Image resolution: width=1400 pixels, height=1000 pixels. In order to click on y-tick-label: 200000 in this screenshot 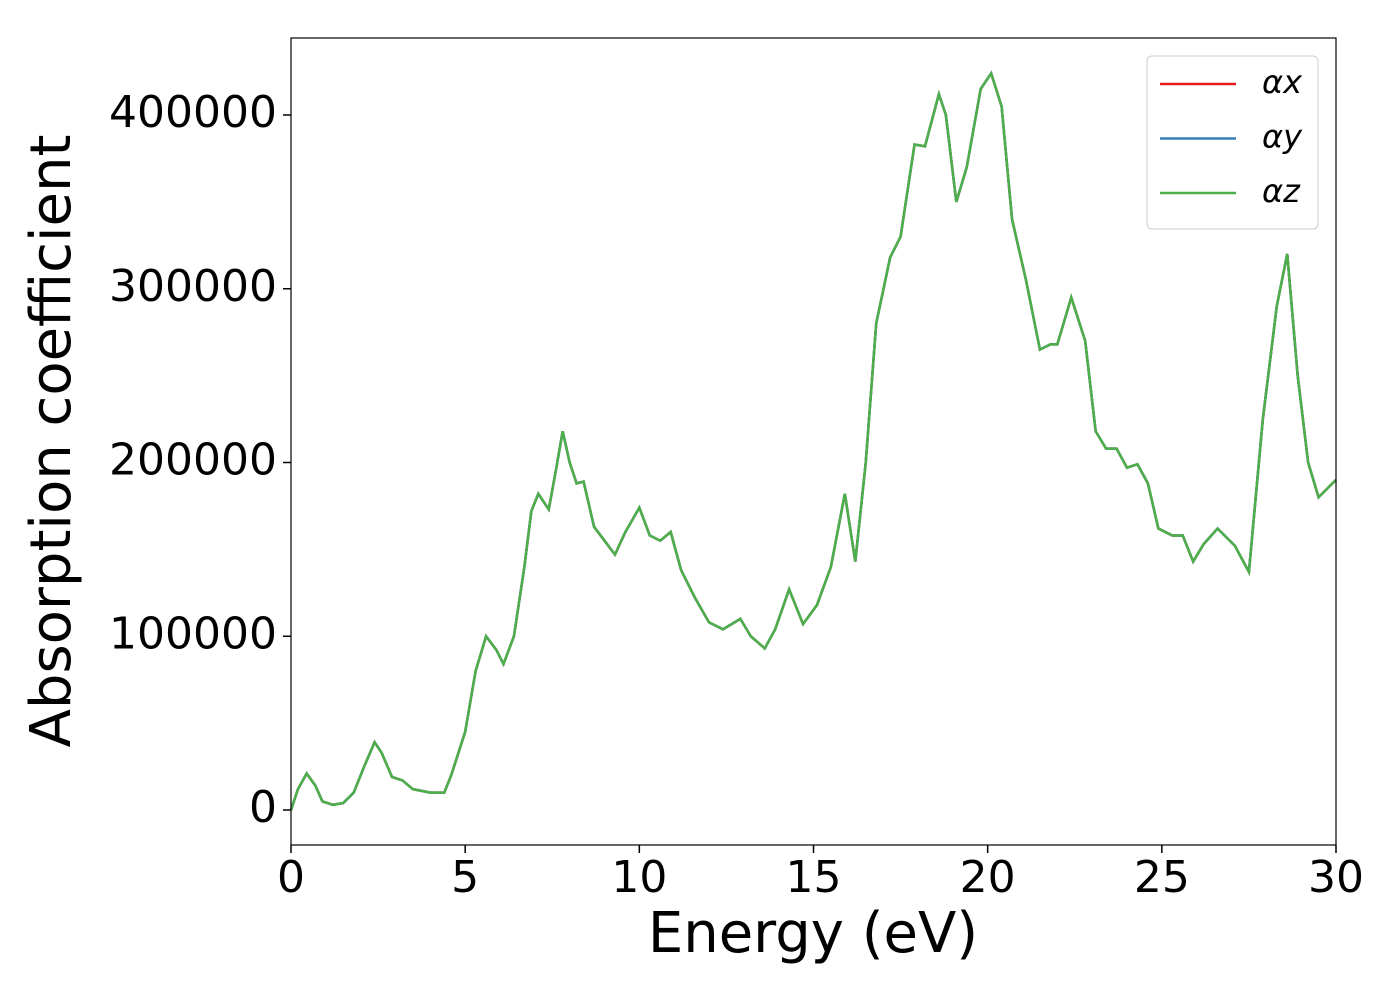, I will do `click(193, 460)`.